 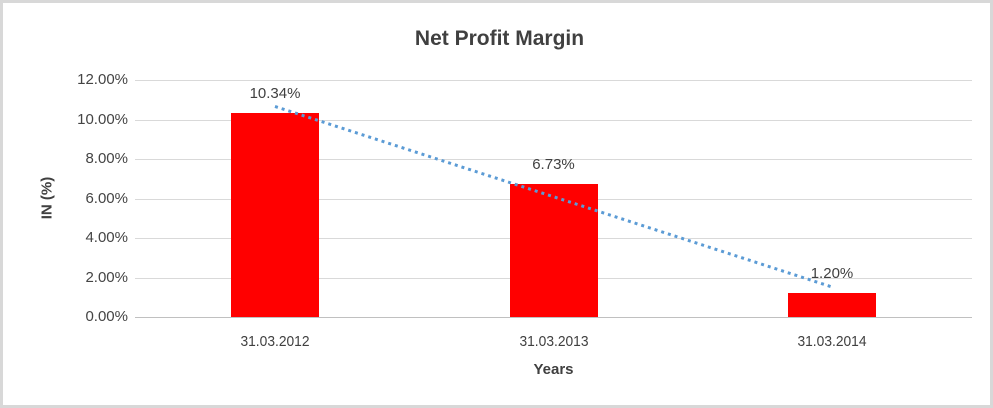 I want to click on y-tick-label: 6.00%, so click(x=106, y=198).